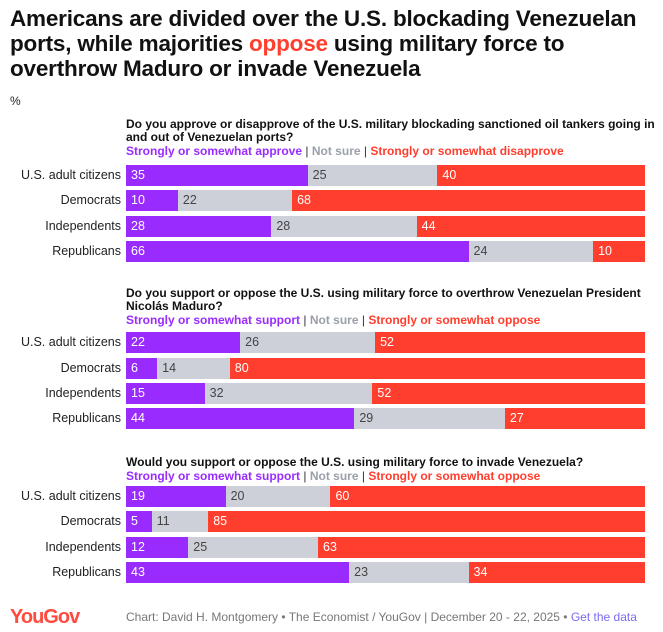  I want to click on bar-segment-oppose: 85, so click(426, 521).